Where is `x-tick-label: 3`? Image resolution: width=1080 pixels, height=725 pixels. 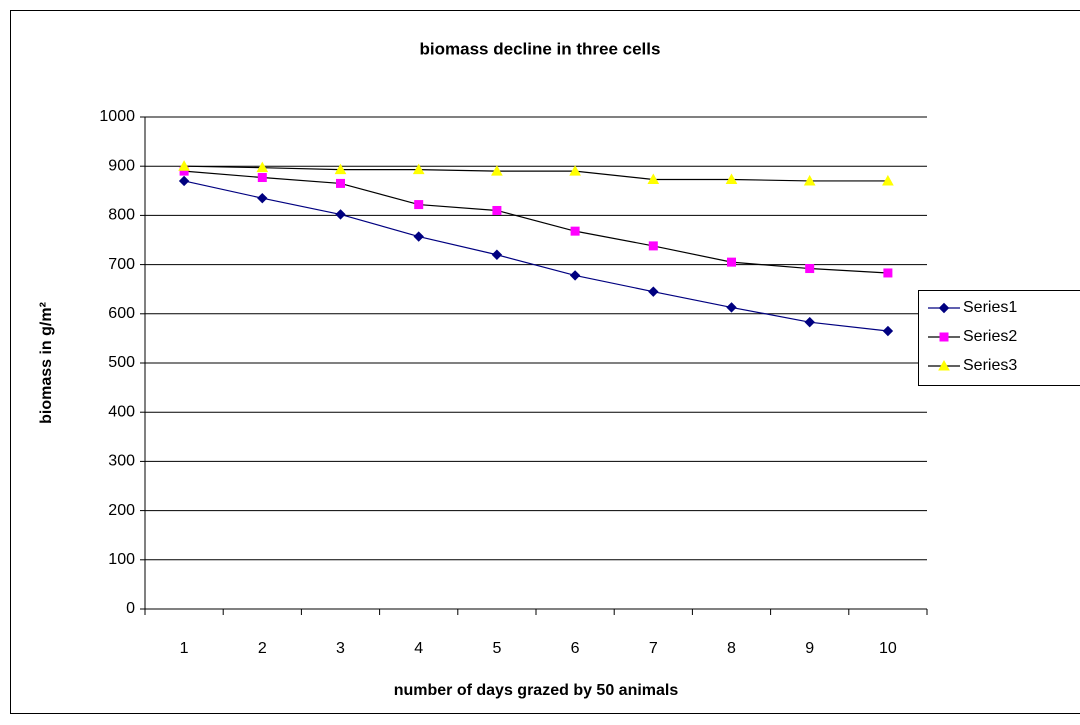 x-tick-label: 3 is located at coordinates (340, 648).